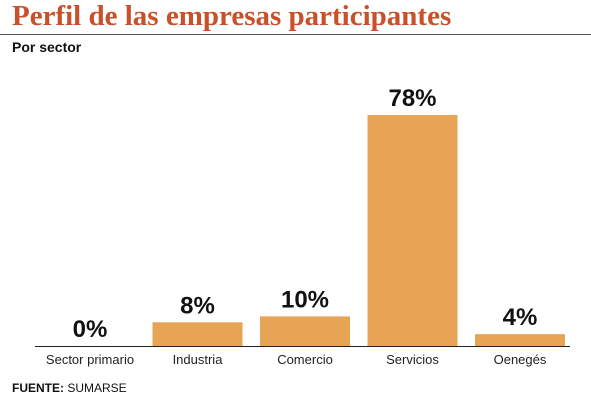  I want to click on data-label: 0%, so click(90, 329).